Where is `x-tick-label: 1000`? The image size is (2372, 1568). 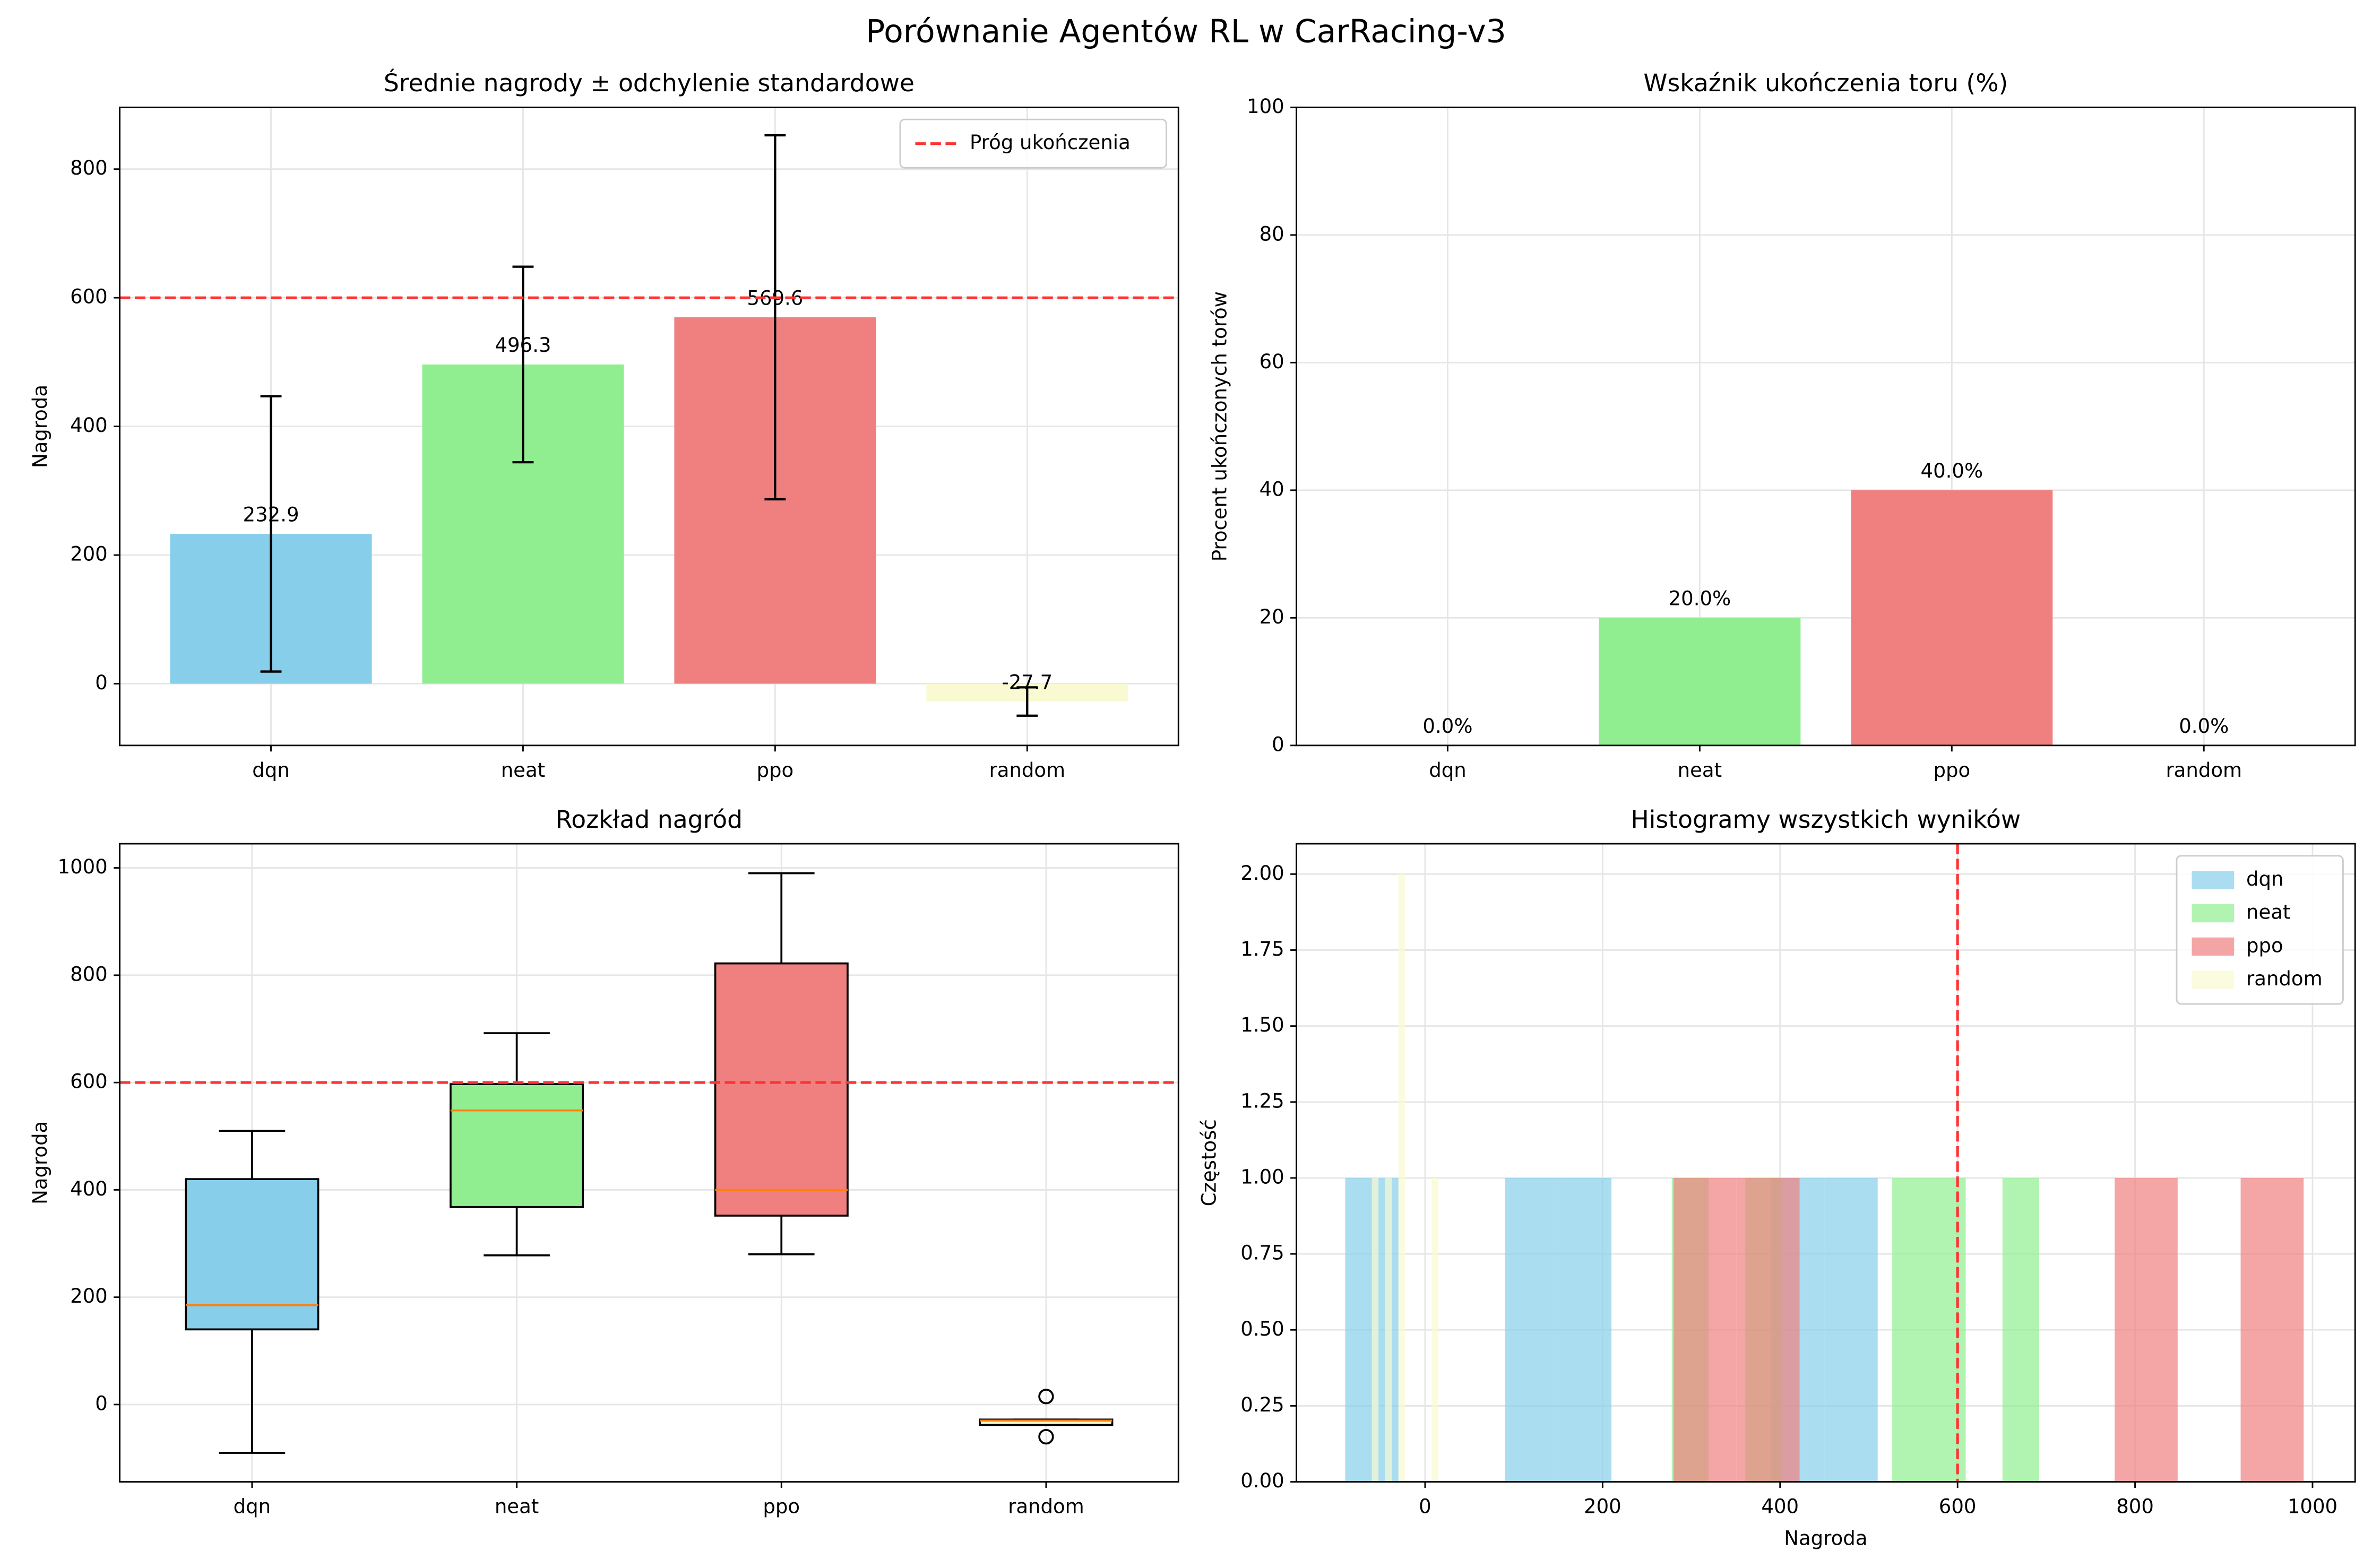 x-tick-label: 1000 is located at coordinates (2313, 1506).